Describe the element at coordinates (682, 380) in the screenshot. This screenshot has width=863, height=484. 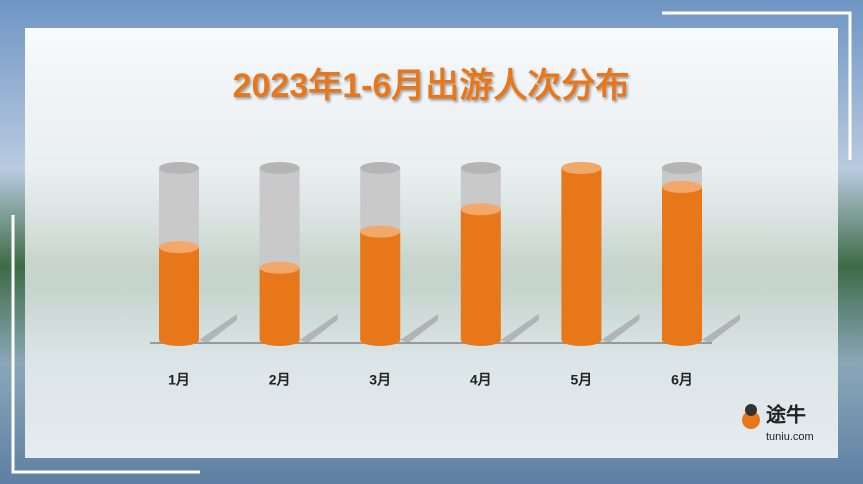
I see `x-tick-label: 6月` at that location.